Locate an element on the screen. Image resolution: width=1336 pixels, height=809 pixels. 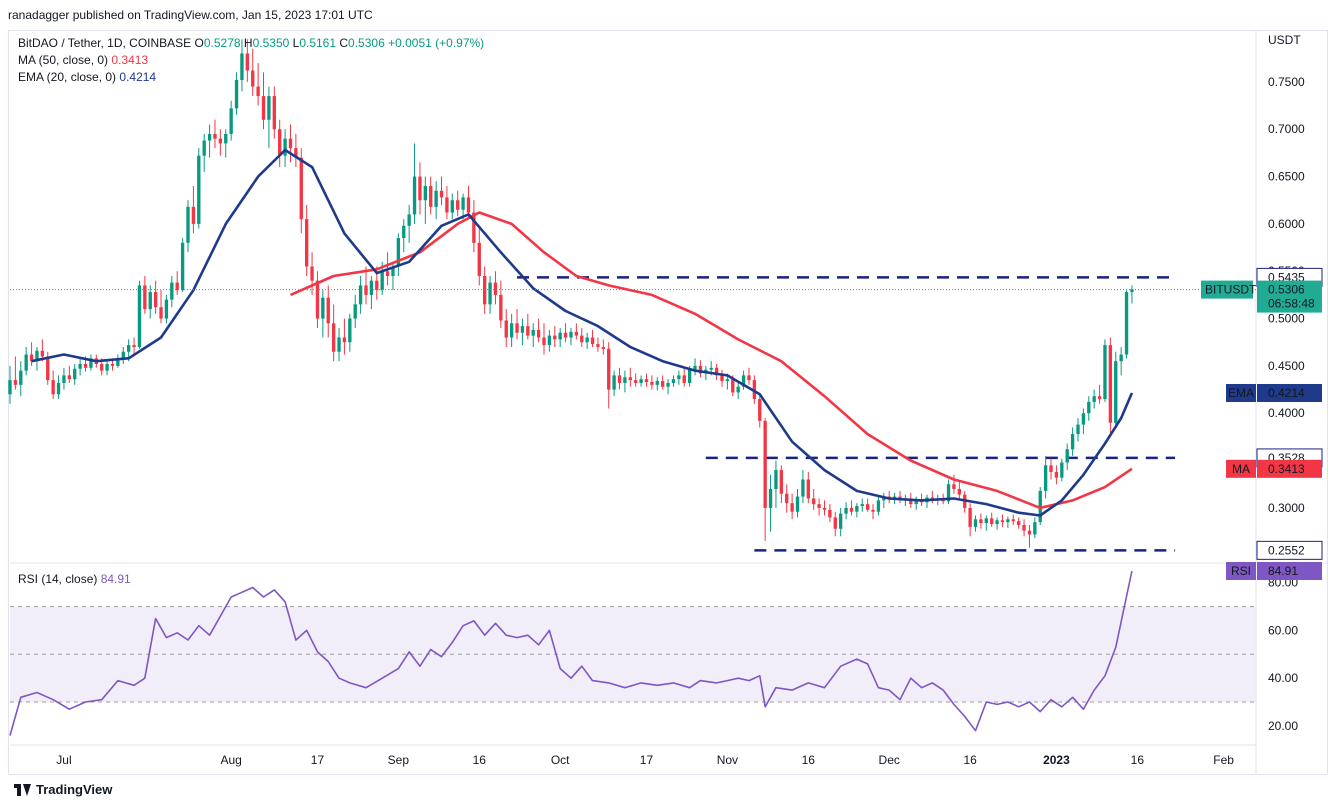
level-tag-box is located at coordinates (1289, 550).